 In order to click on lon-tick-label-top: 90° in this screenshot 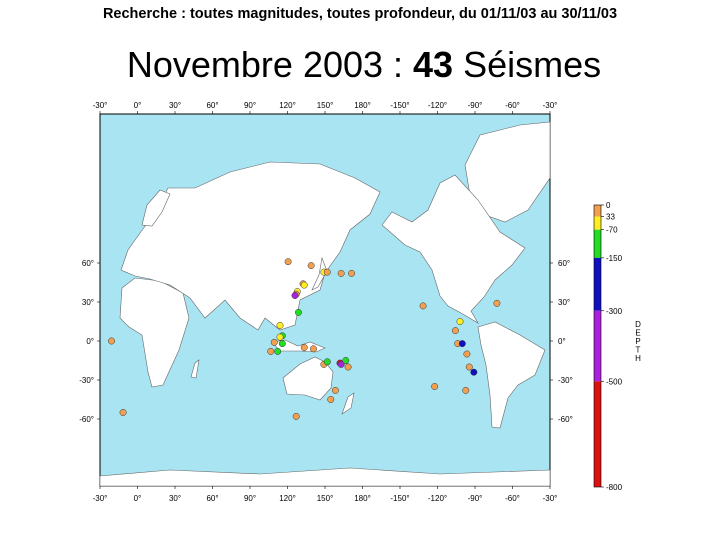, I will do `click(250, 105)`.